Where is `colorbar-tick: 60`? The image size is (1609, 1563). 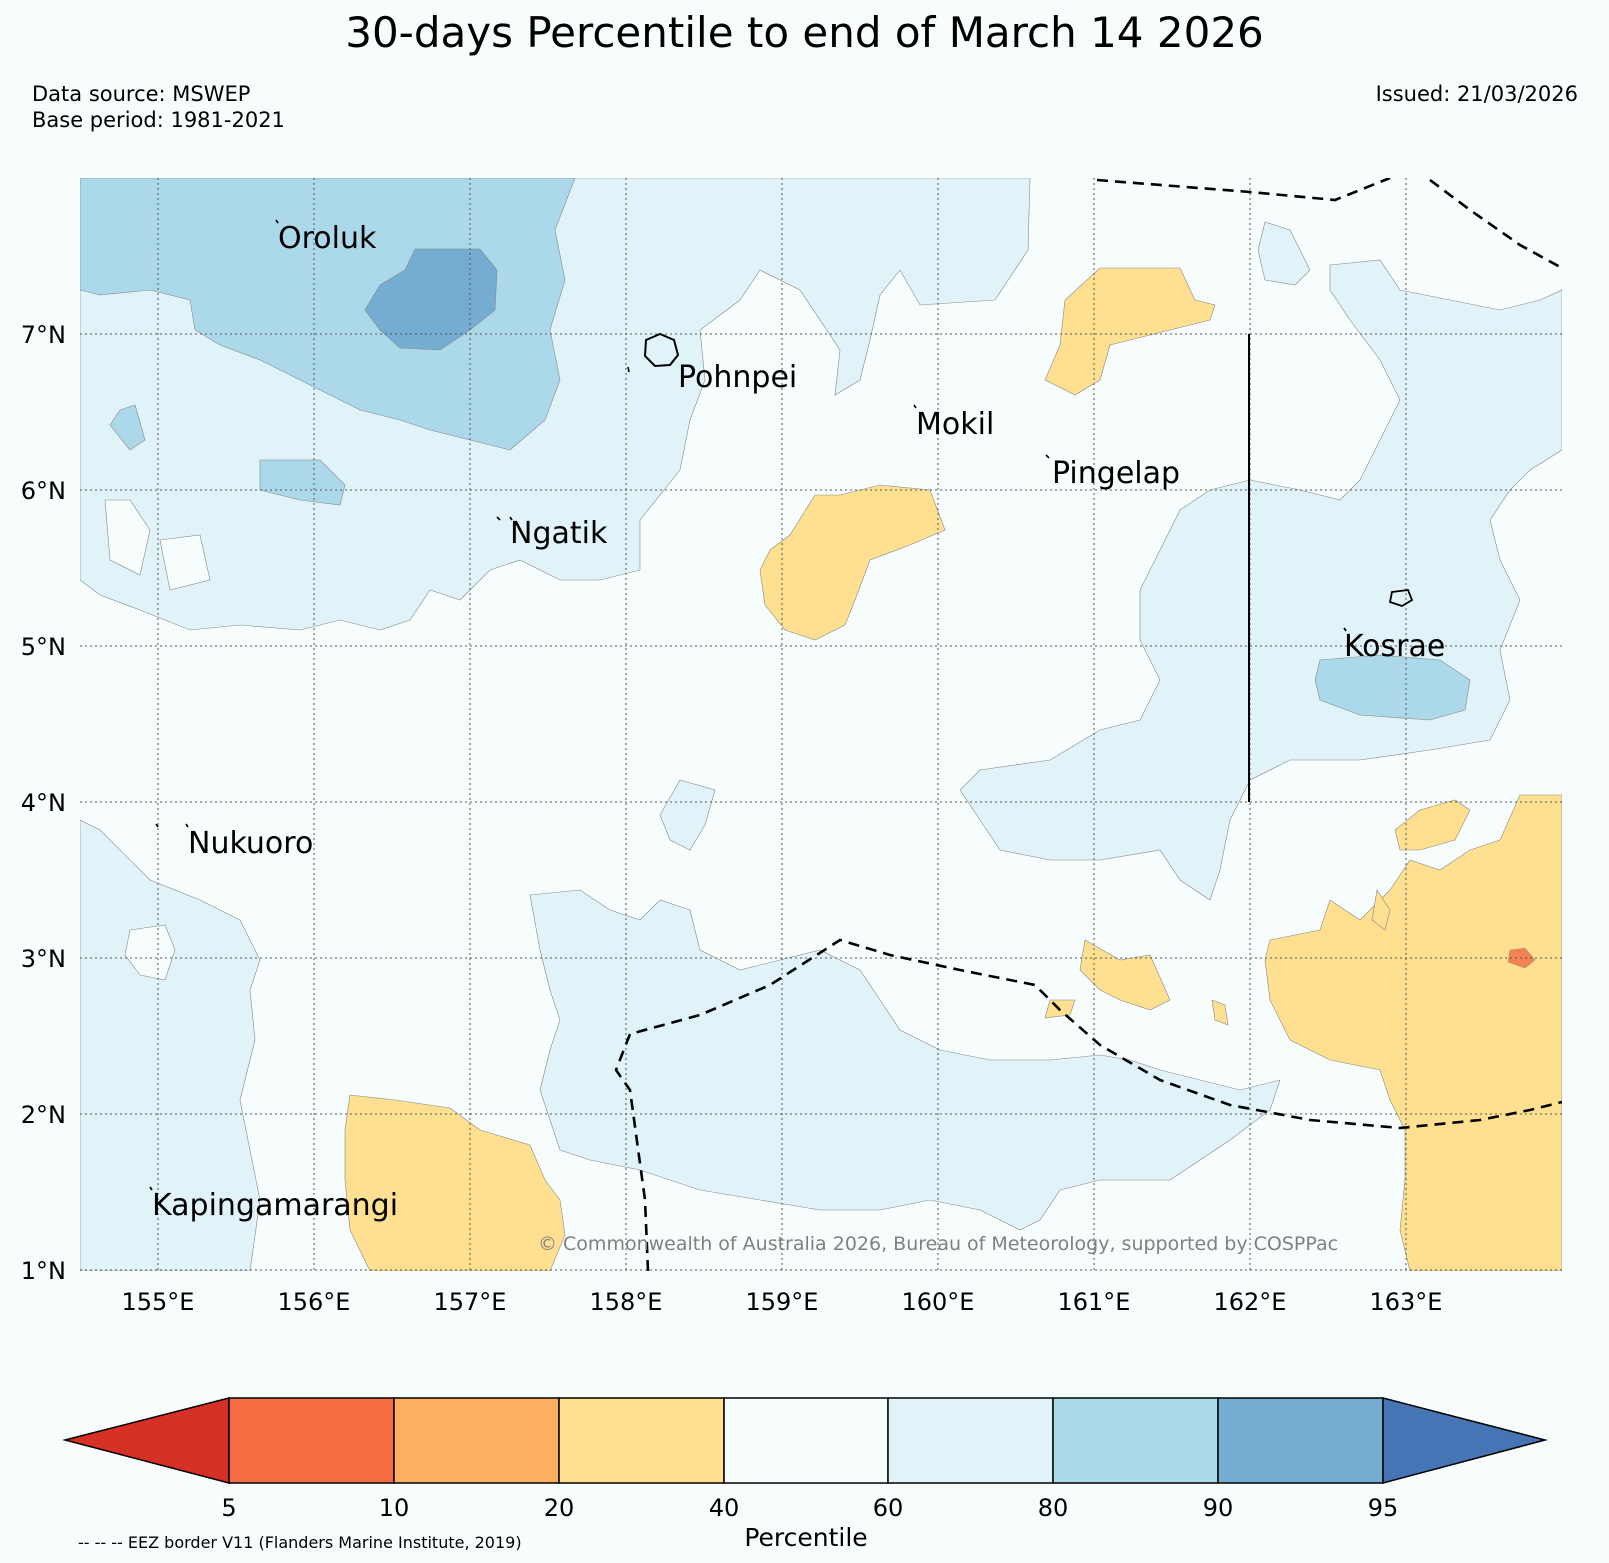
colorbar-tick: 60 is located at coordinates (888, 1508).